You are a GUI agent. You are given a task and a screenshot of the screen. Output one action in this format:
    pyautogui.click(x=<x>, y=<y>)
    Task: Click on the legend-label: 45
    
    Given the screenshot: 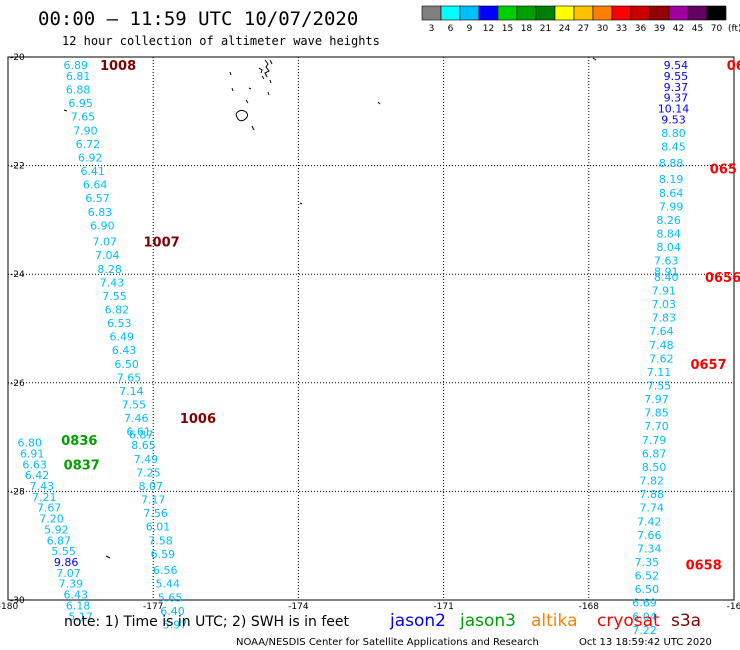 What is the action you would take?
    pyautogui.click(x=697, y=29)
    